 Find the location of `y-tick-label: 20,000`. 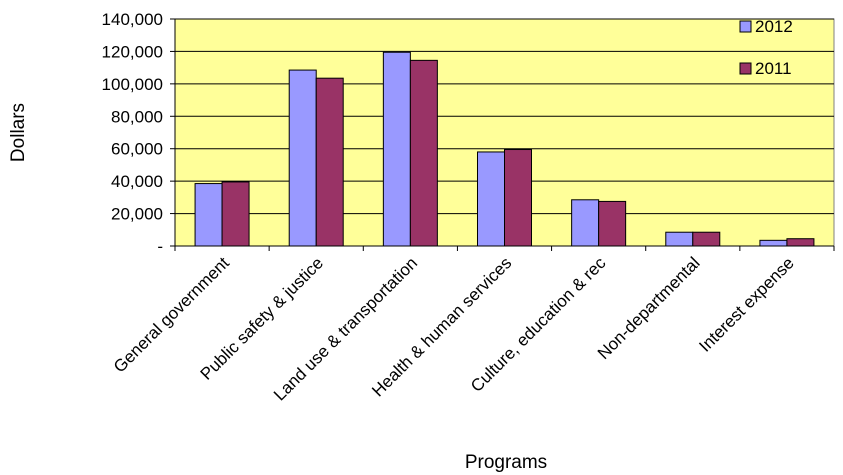

y-tick-label: 20,000 is located at coordinates (137, 214).